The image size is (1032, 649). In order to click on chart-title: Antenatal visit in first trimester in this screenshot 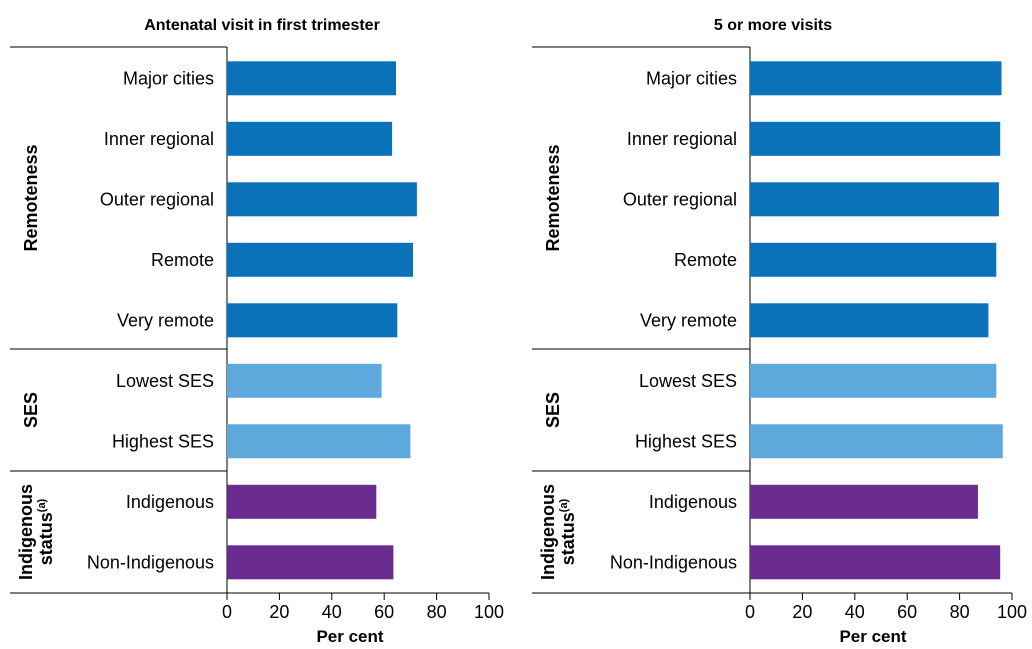, I will do `click(262, 25)`.